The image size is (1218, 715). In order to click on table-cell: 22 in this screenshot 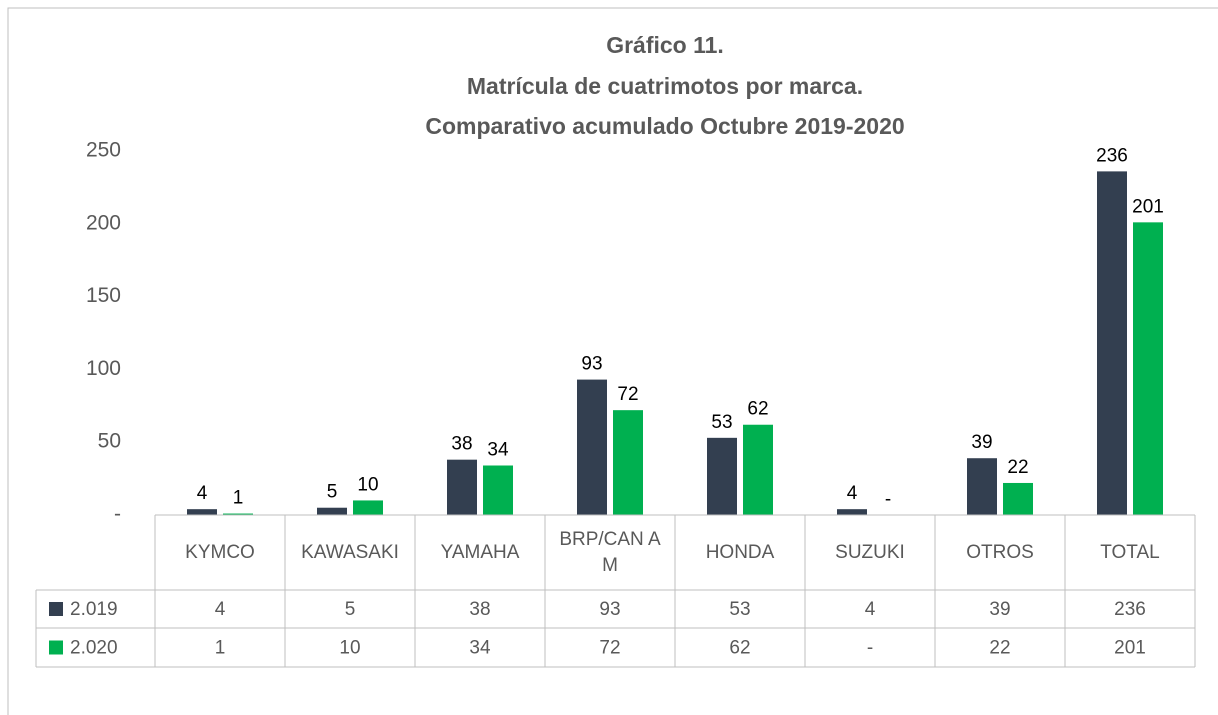, I will do `click(999, 648)`.